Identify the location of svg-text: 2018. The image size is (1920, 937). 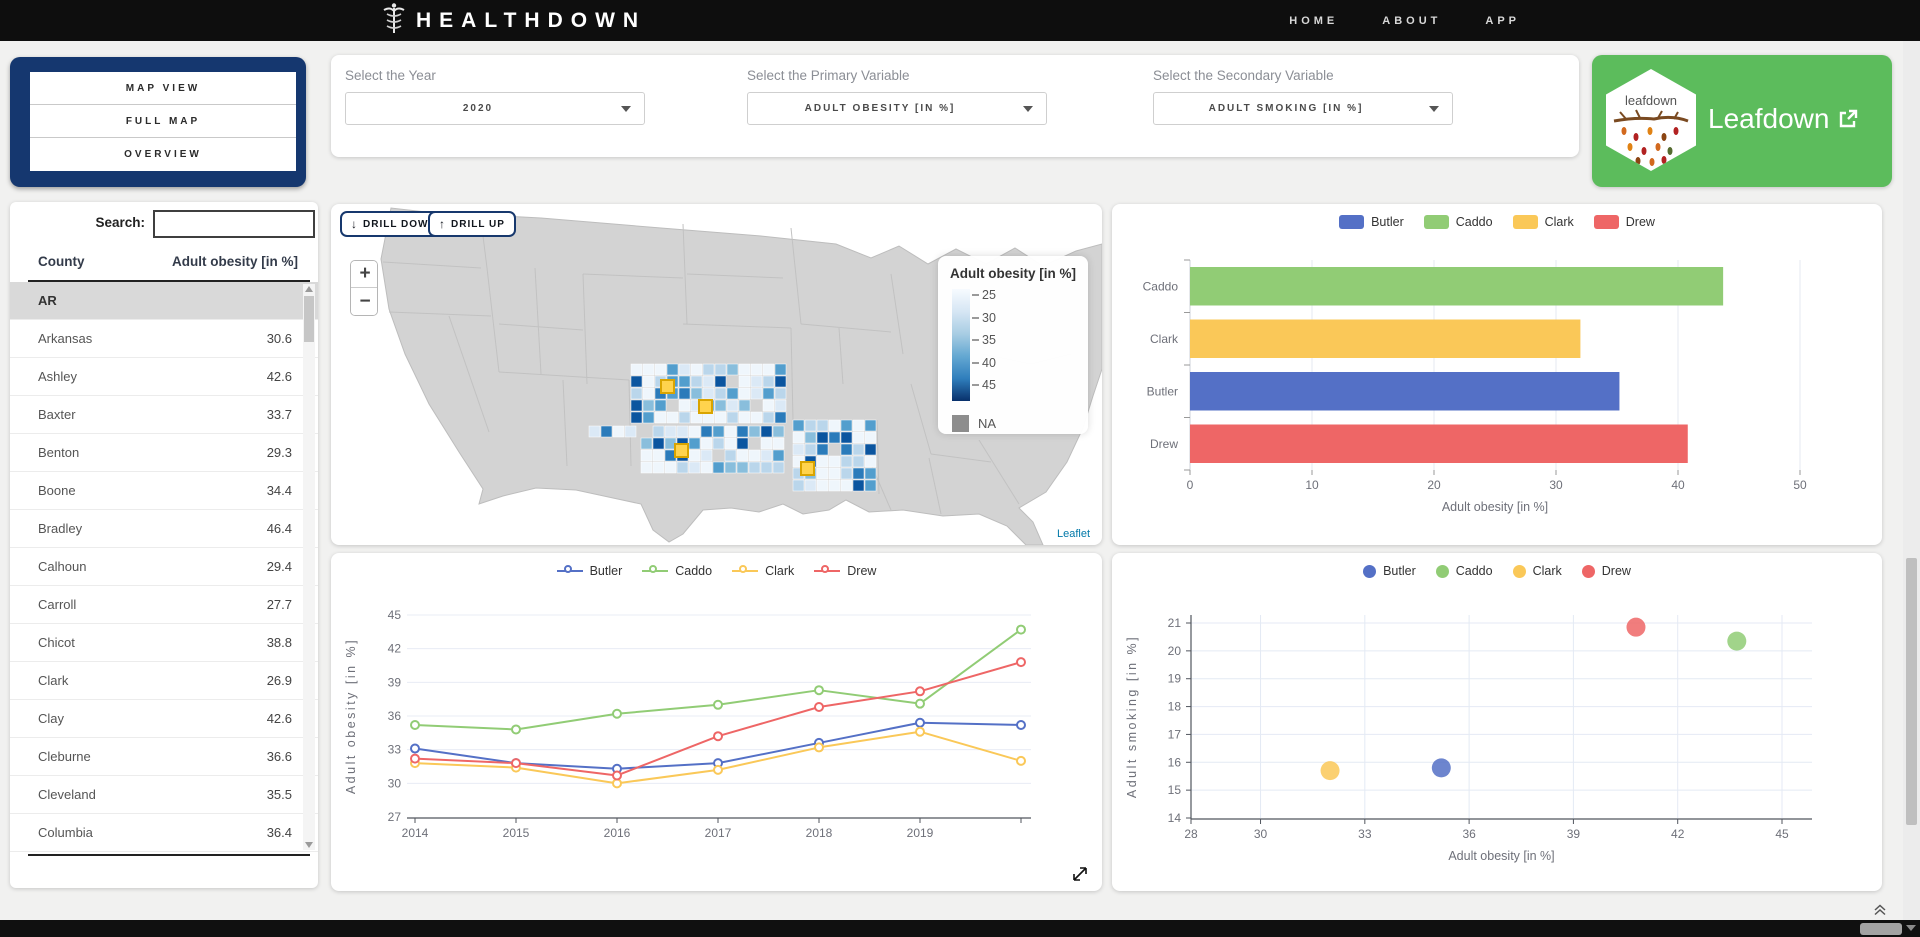
(819, 833).